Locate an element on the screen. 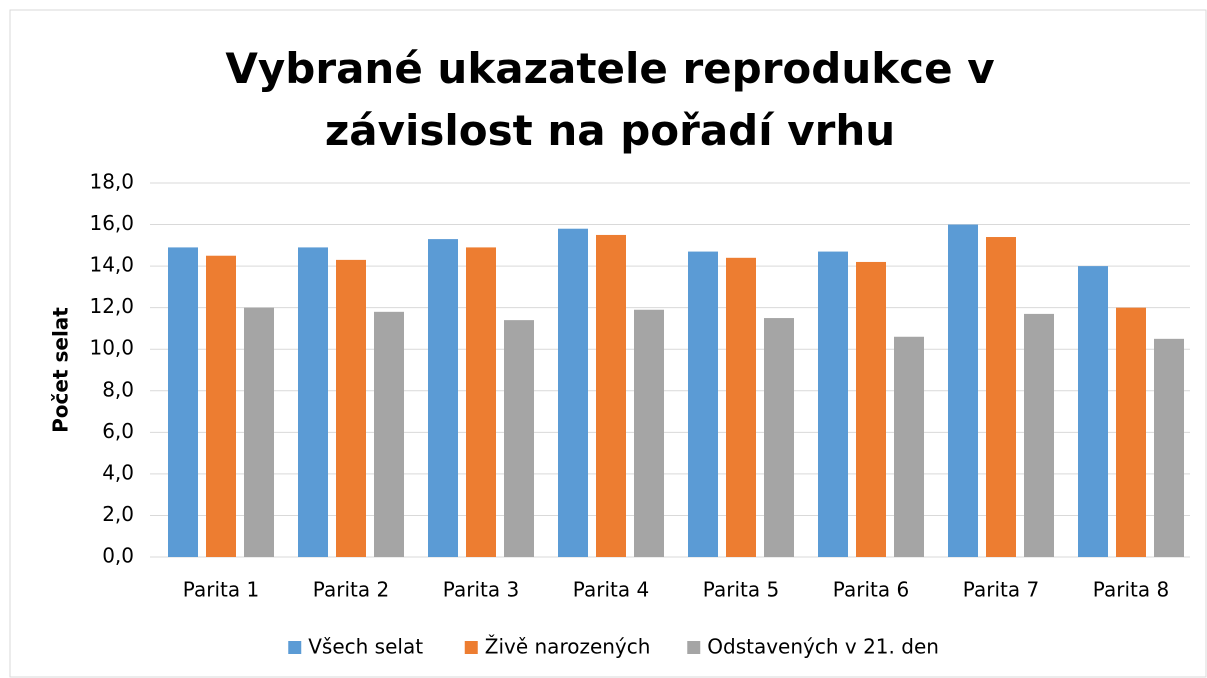  y-tick-label: 4,0 is located at coordinates (118, 472).